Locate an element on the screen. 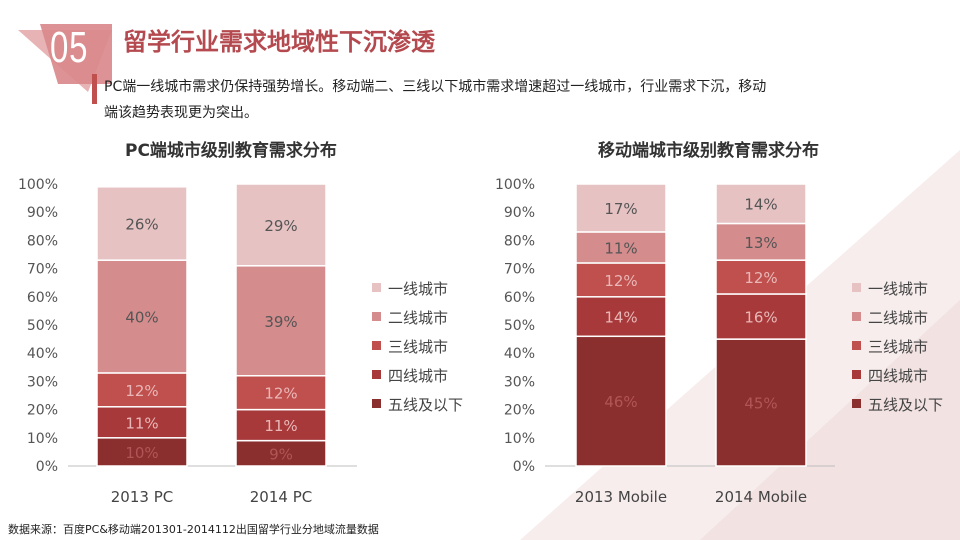 Image resolution: width=960 pixels, height=540 pixels. data-source: 数据来源：百度PC&移动端201301-2014112出国留学行业分地域流量数据 is located at coordinates (193, 529).